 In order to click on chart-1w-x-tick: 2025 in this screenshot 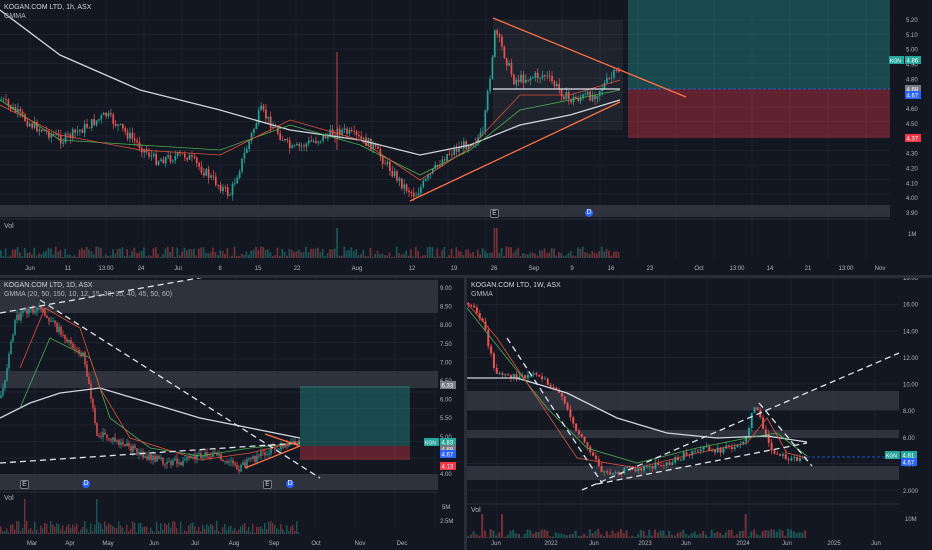, I will do `click(834, 544)`.